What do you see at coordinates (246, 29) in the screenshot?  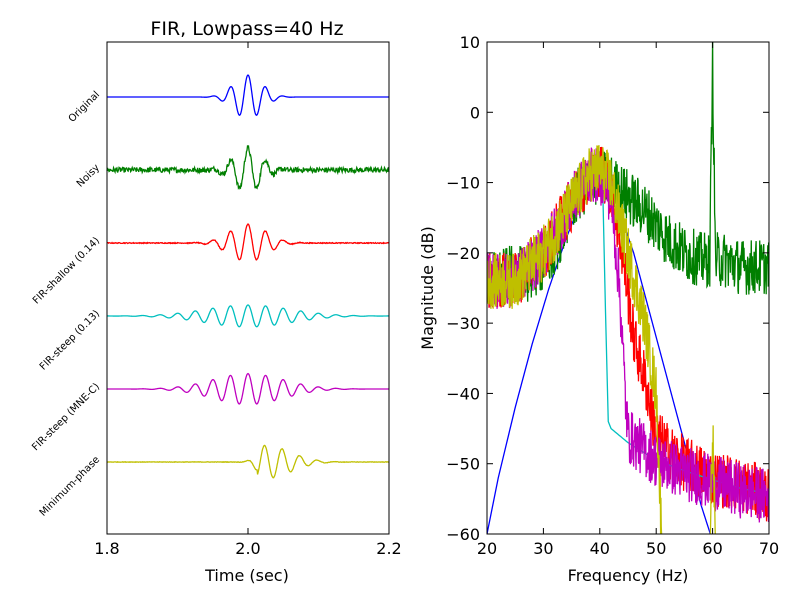 I see `time-plot-title: FIR, Lowpass=40 Hz` at bounding box center [246, 29].